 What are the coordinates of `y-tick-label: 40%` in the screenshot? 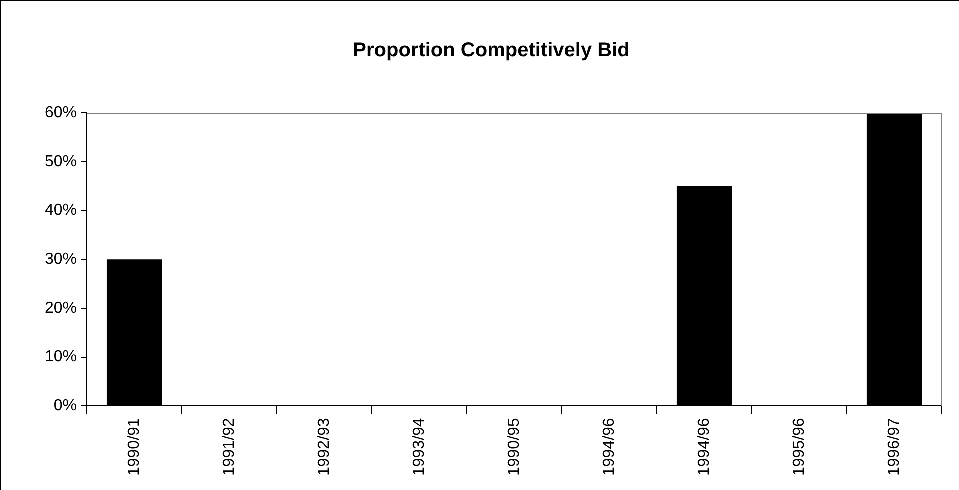 It's located at (61, 211).